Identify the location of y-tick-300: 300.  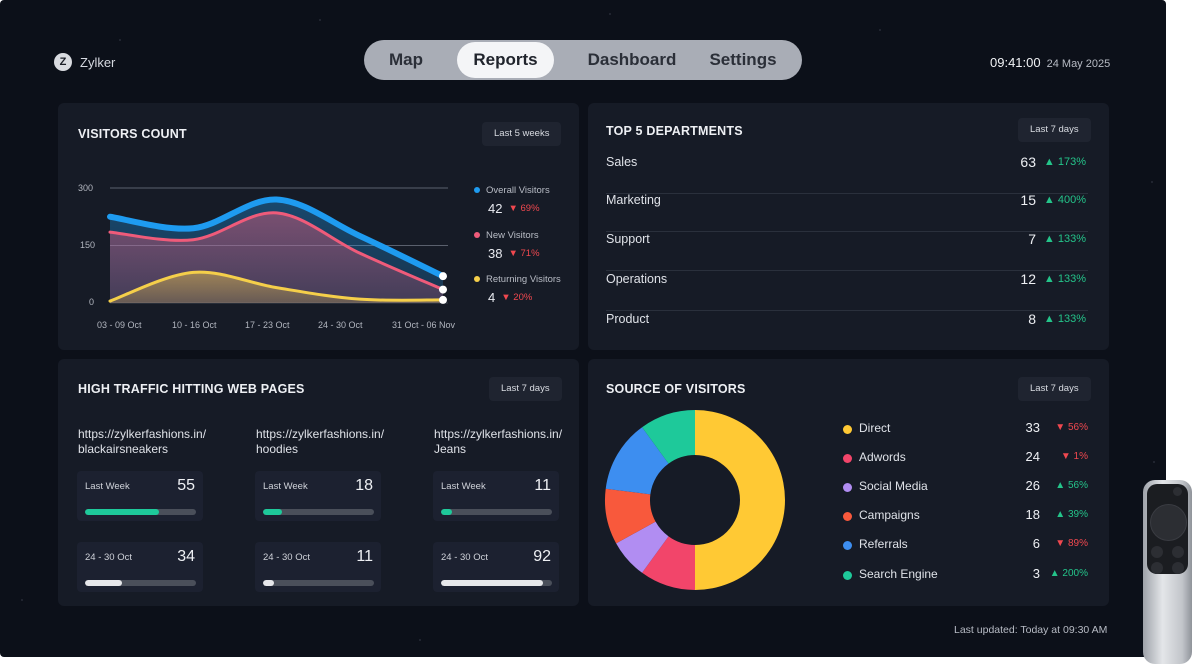
(86, 188).